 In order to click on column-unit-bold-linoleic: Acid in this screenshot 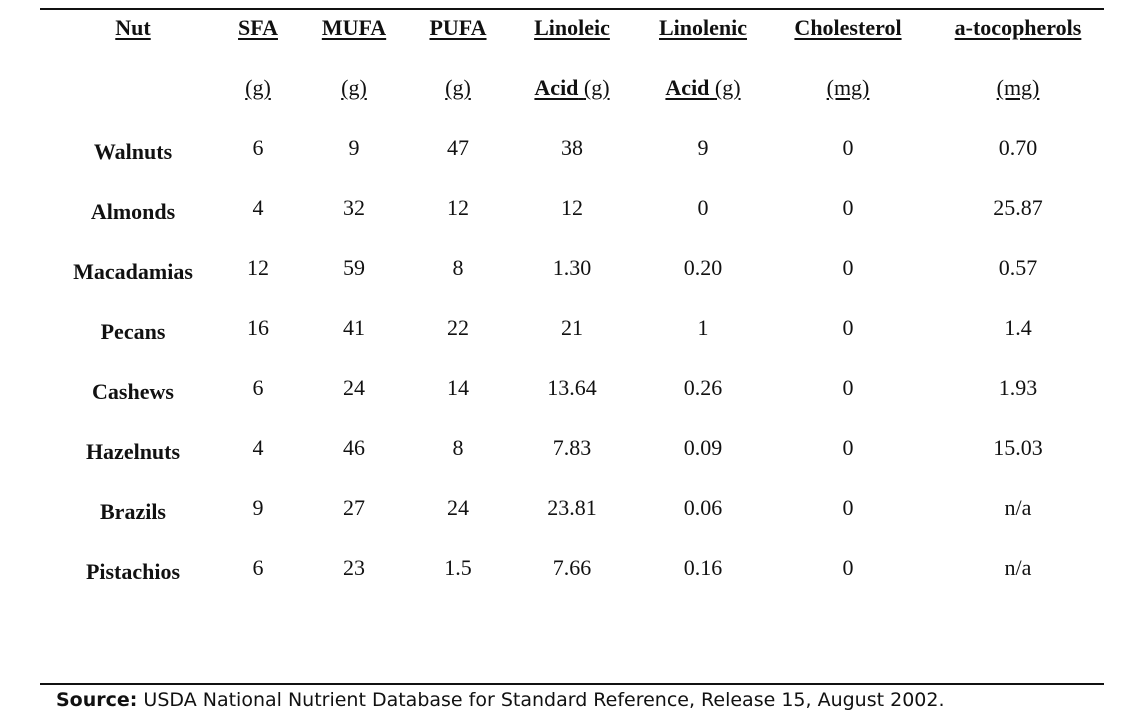, I will do `click(556, 87)`.